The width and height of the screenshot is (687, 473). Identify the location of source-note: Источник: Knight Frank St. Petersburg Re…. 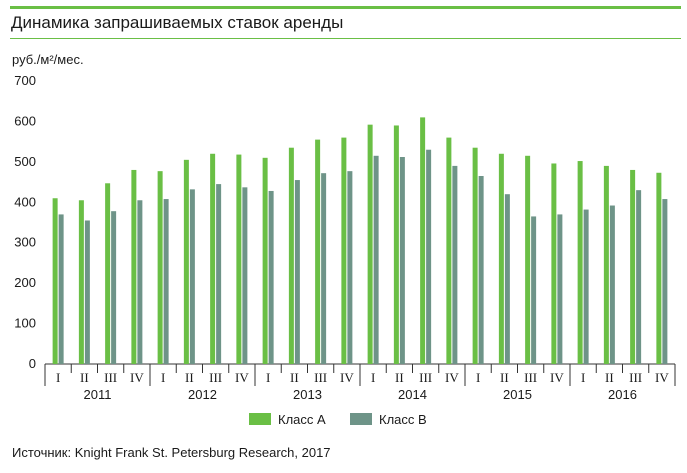
(171, 452).